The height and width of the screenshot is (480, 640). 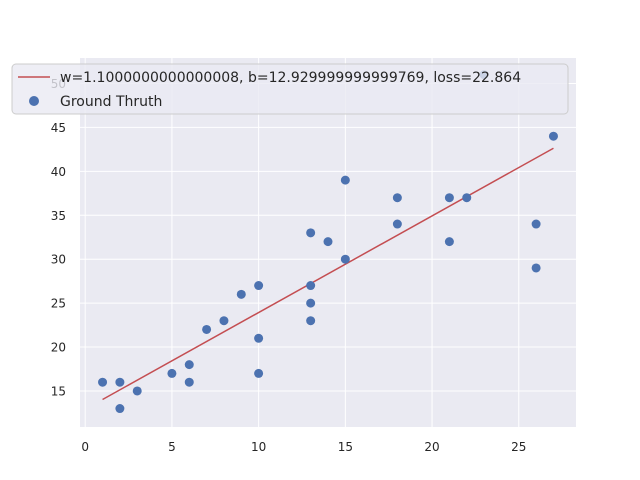 I want to click on legend-label-ground-truth: Ground Thruth, so click(x=111, y=102).